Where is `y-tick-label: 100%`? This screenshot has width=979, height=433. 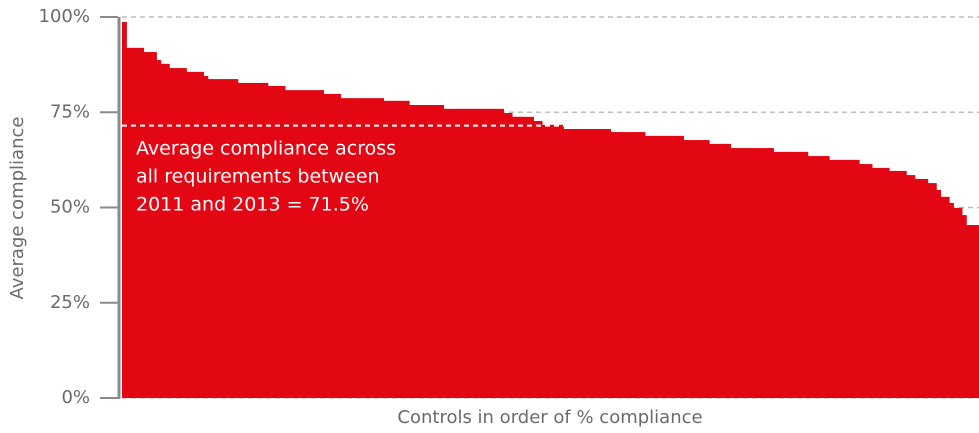 y-tick-label: 100% is located at coordinates (64, 16).